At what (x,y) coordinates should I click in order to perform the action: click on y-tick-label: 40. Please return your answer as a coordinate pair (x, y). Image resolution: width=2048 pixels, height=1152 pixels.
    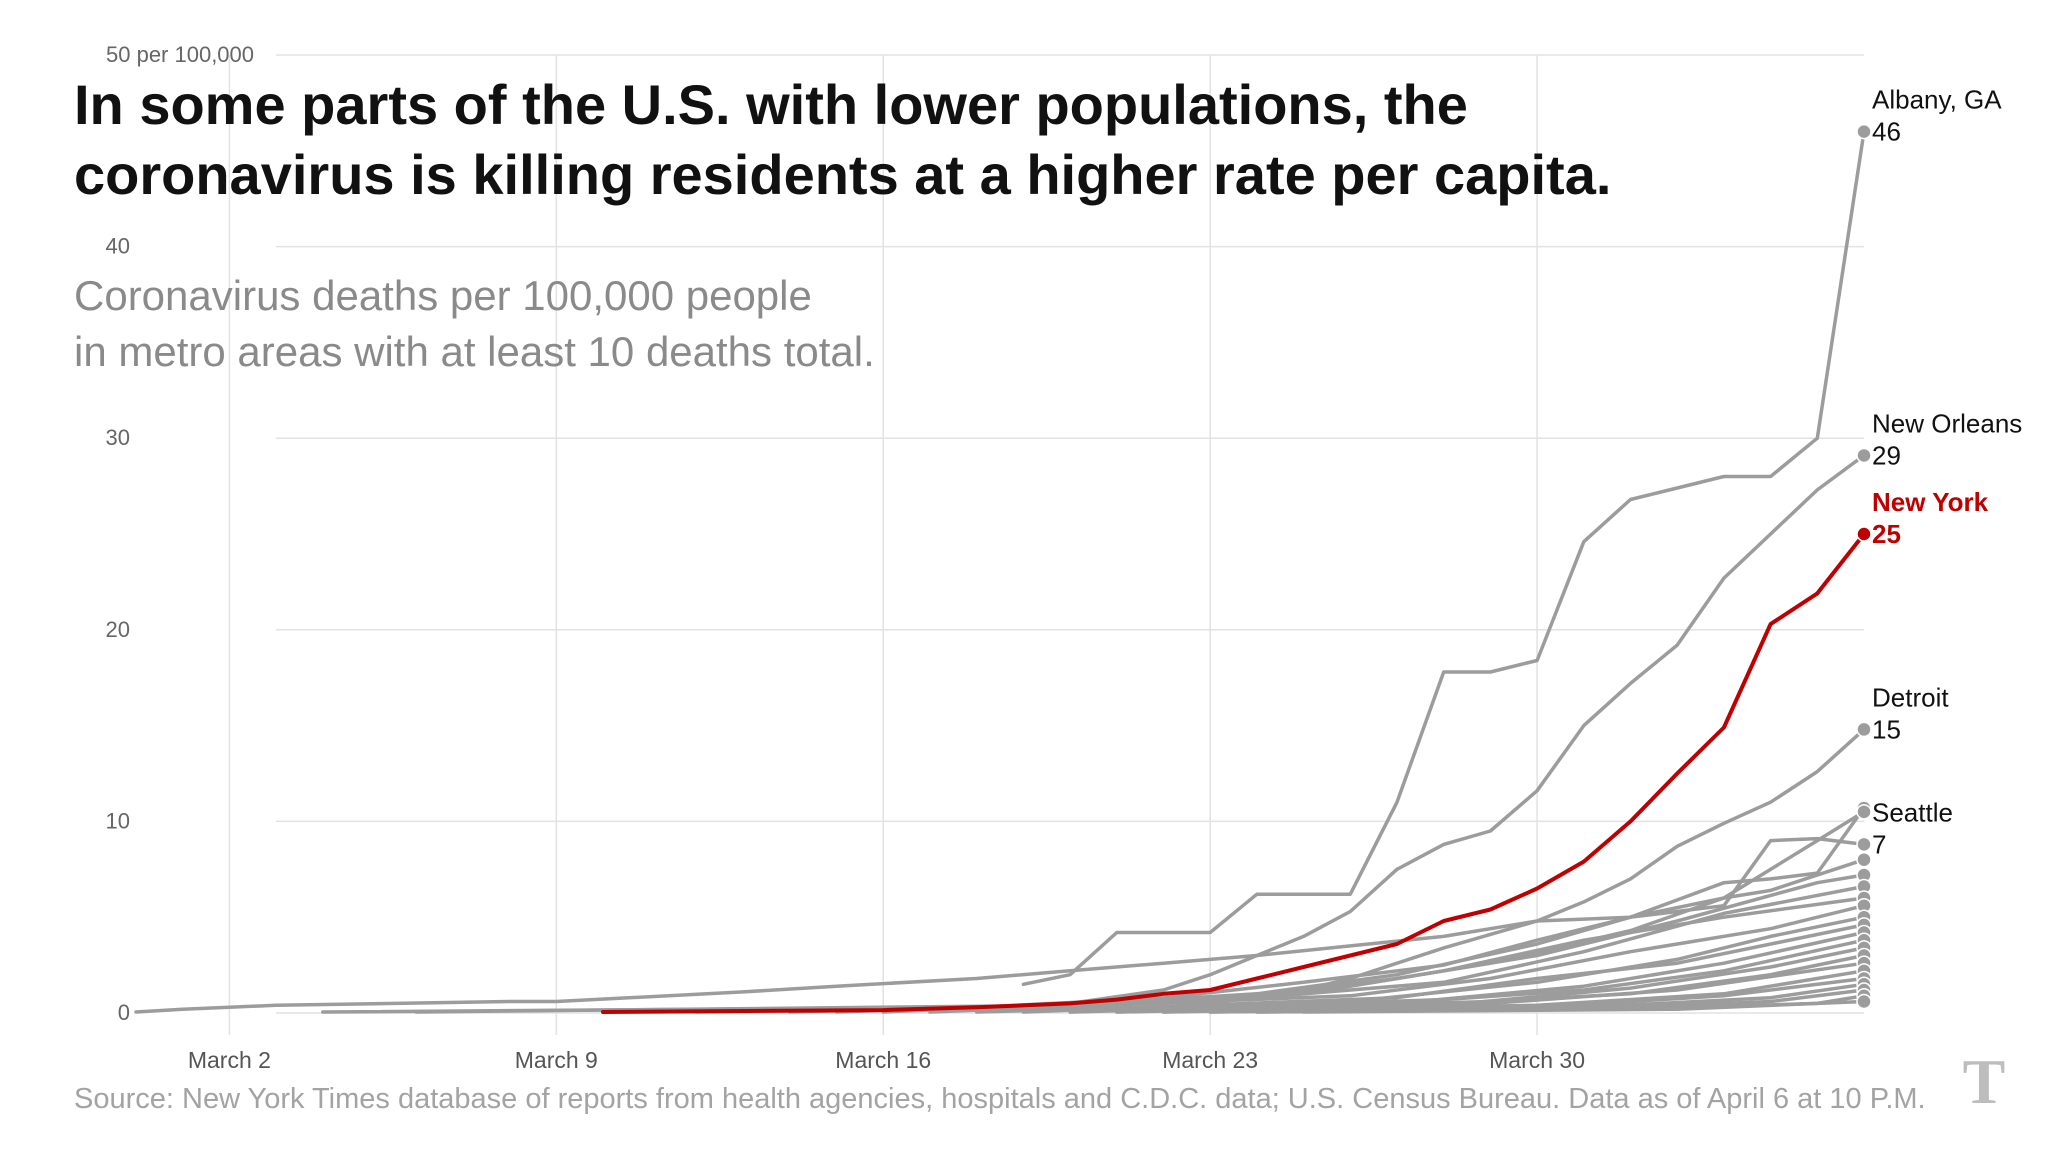
    Looking at the image, I should click on (118, 246).